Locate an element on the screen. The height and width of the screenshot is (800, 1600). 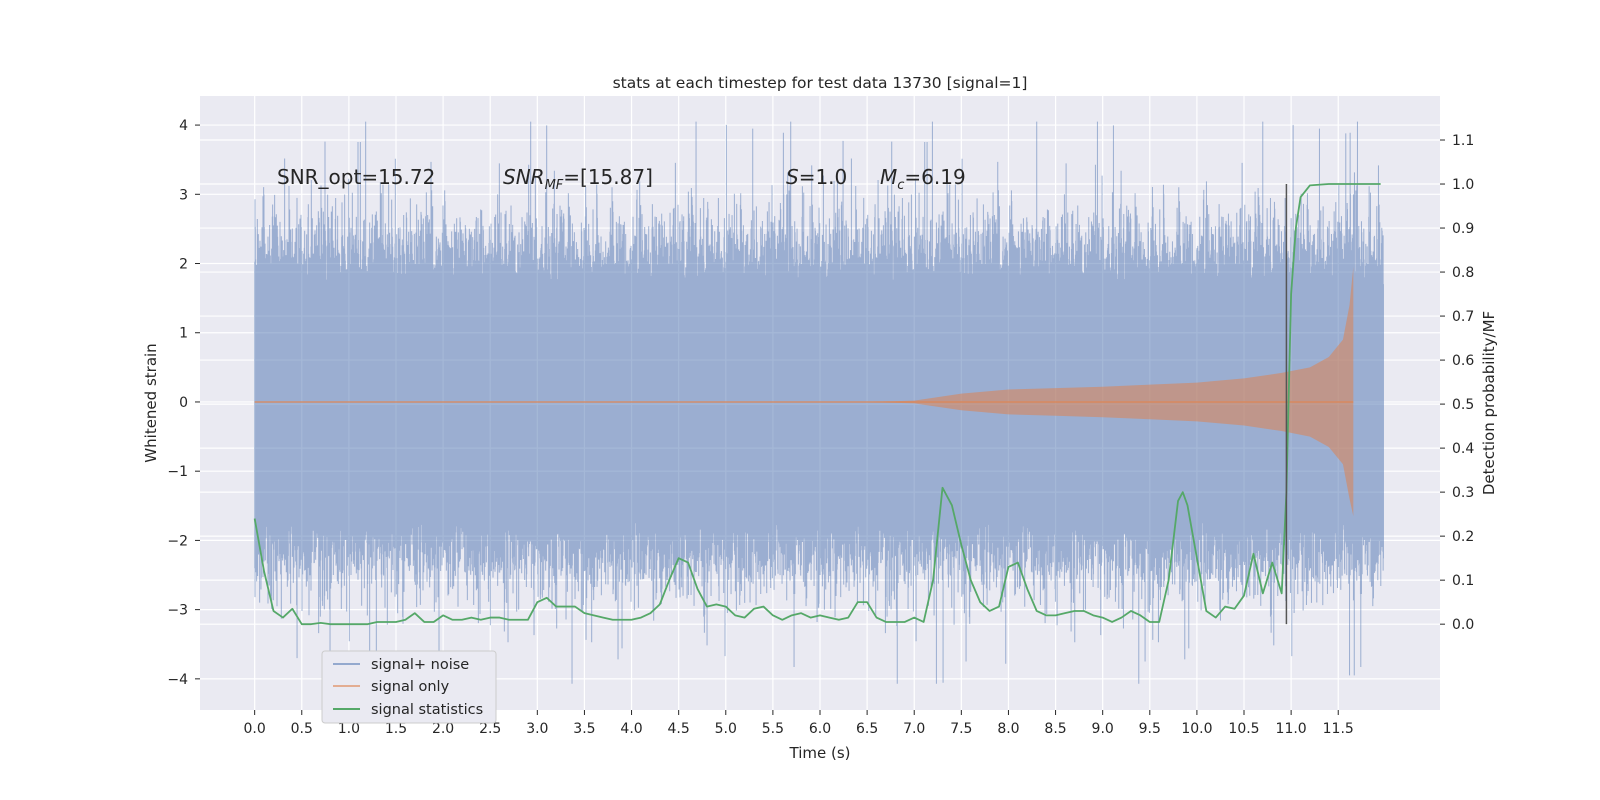
x-tick-label: 11.0 is located at coordinates (1291, 729).